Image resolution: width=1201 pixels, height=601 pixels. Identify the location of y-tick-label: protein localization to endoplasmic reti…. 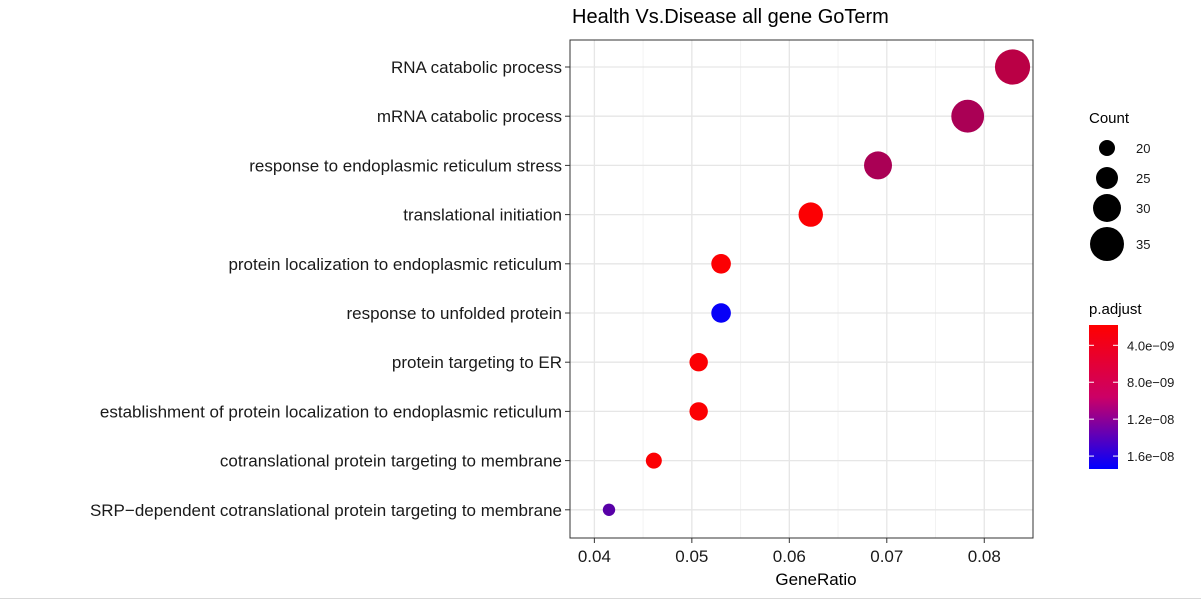
(395, 264).